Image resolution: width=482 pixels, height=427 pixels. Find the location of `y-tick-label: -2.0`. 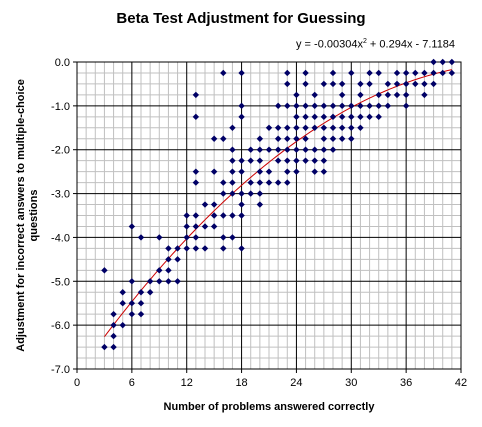

y-tick-label: -2.0 is located at coordinates (60, 151).